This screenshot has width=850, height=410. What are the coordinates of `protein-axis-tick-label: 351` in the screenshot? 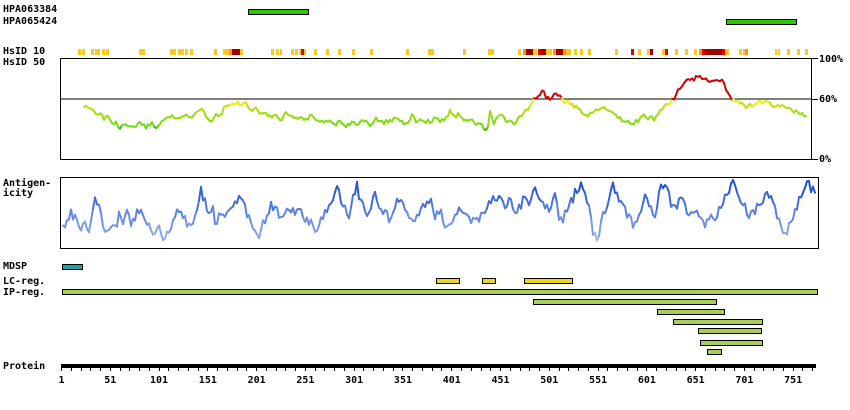 It's located at (402, 380).